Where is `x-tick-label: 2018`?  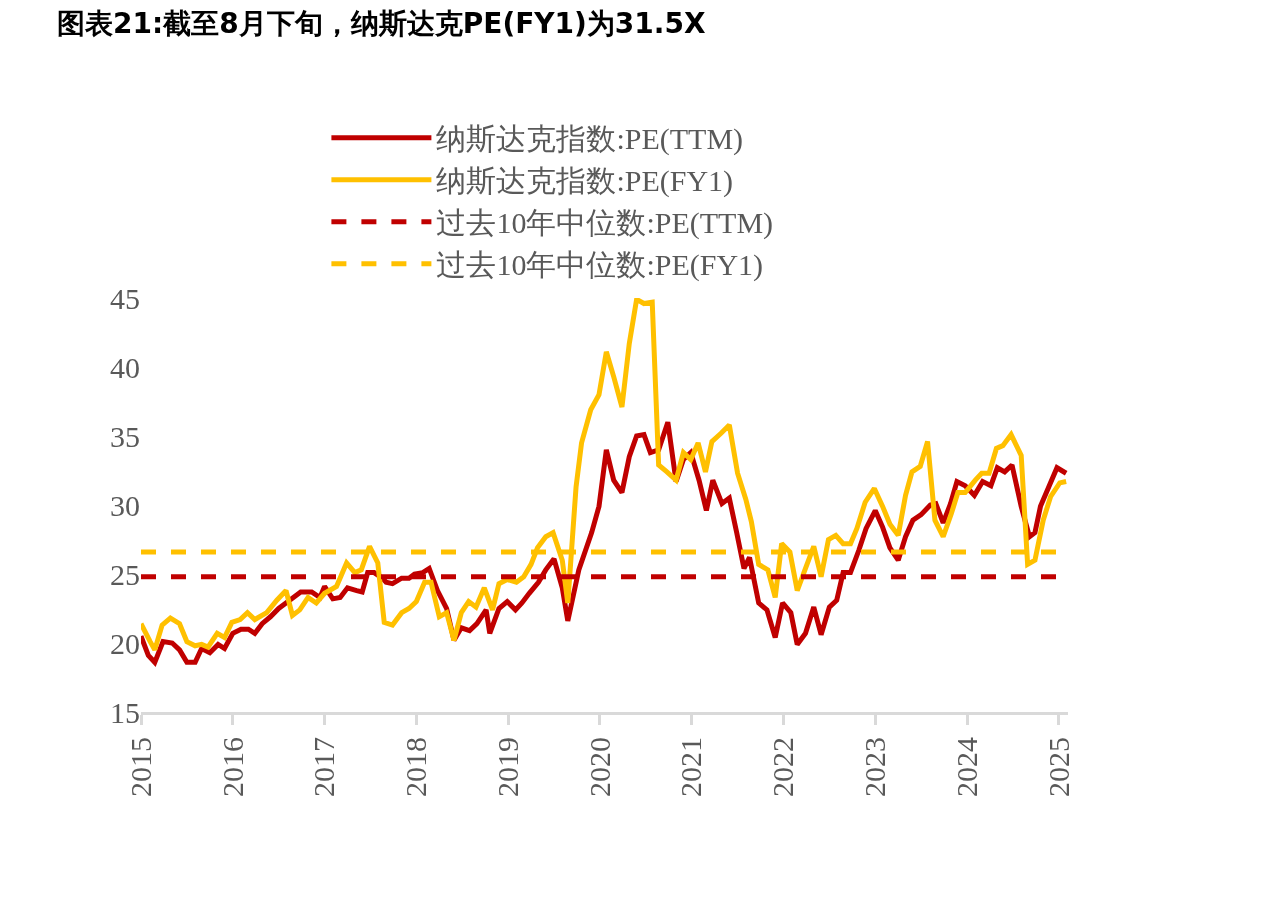 x-tick-label: 2018 is located at coordinates (416, 767).